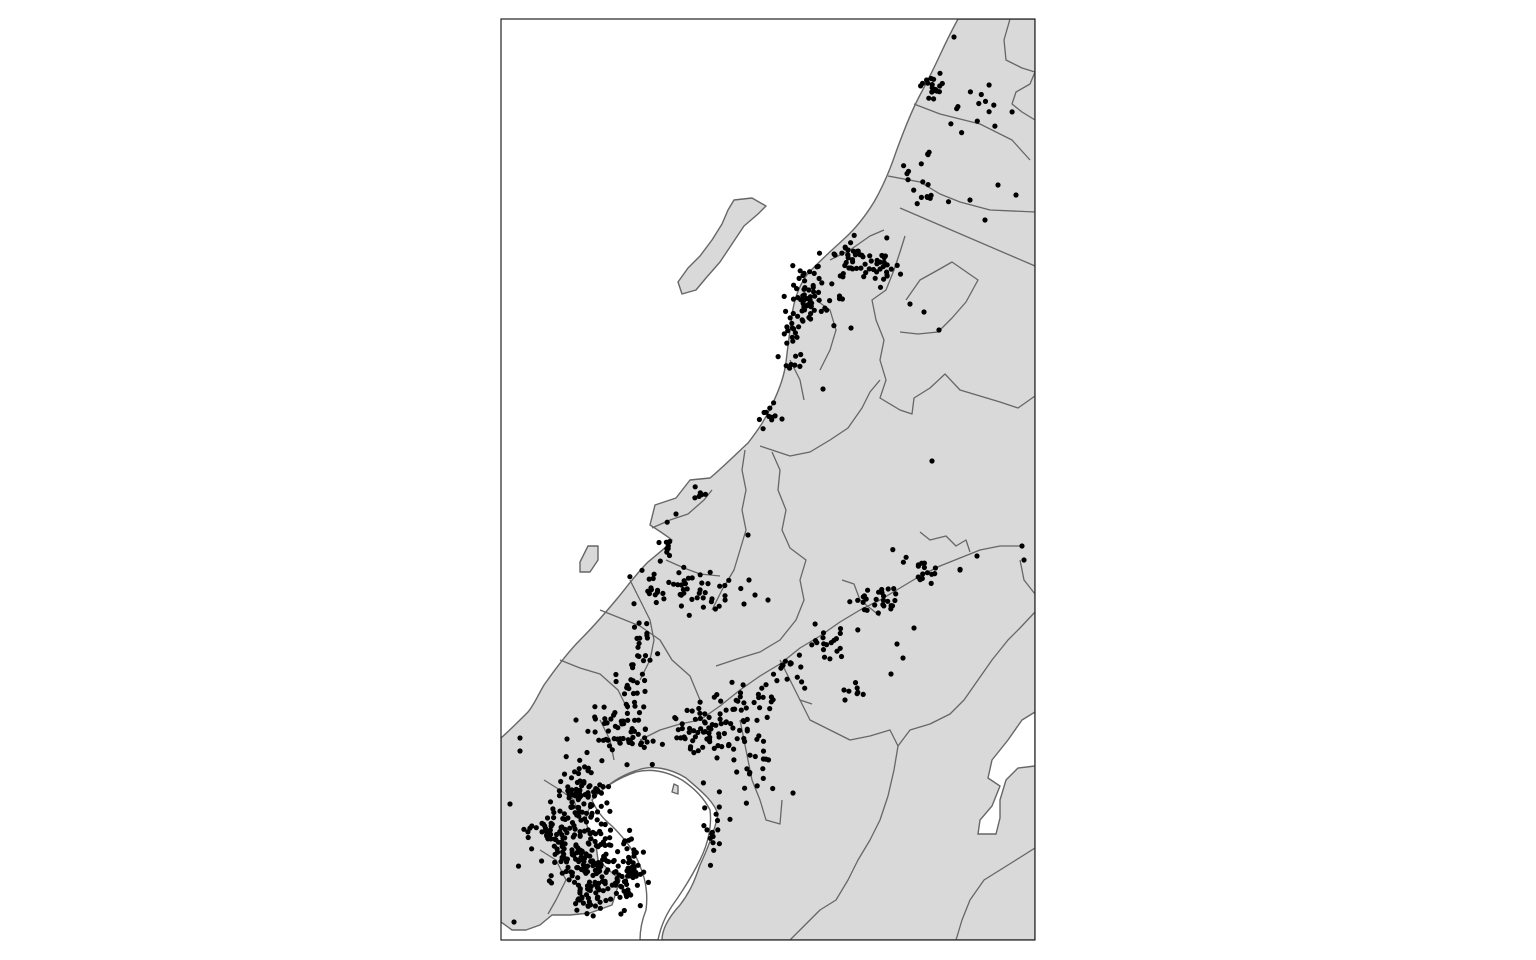 The image size is (1536, 960). I want to click on offshore-island-north, so click(722, 246).